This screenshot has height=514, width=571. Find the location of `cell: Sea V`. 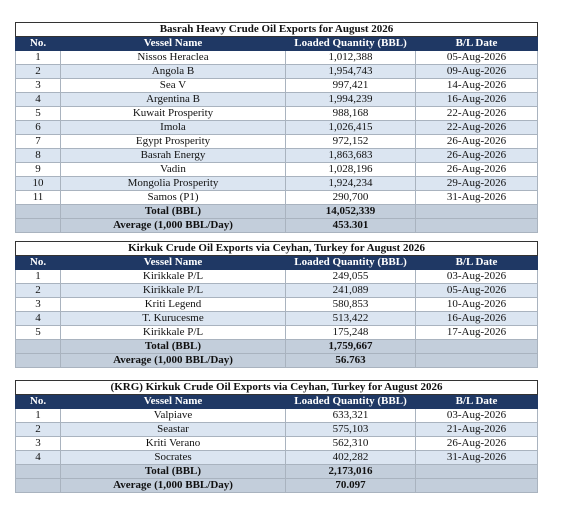

cell: Sea V is located at coordinates (173, 85).